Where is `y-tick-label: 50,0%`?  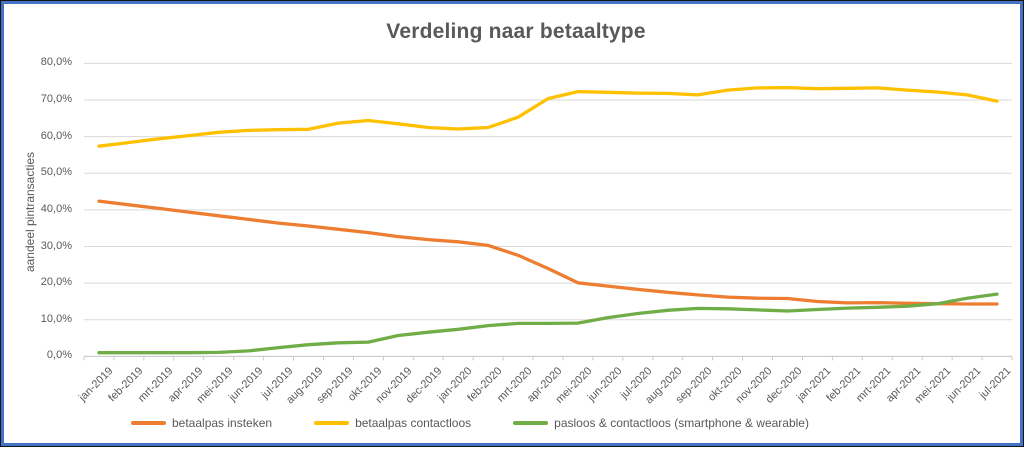 y-tick-label: 50,0% is located at coordinates (56, 172).